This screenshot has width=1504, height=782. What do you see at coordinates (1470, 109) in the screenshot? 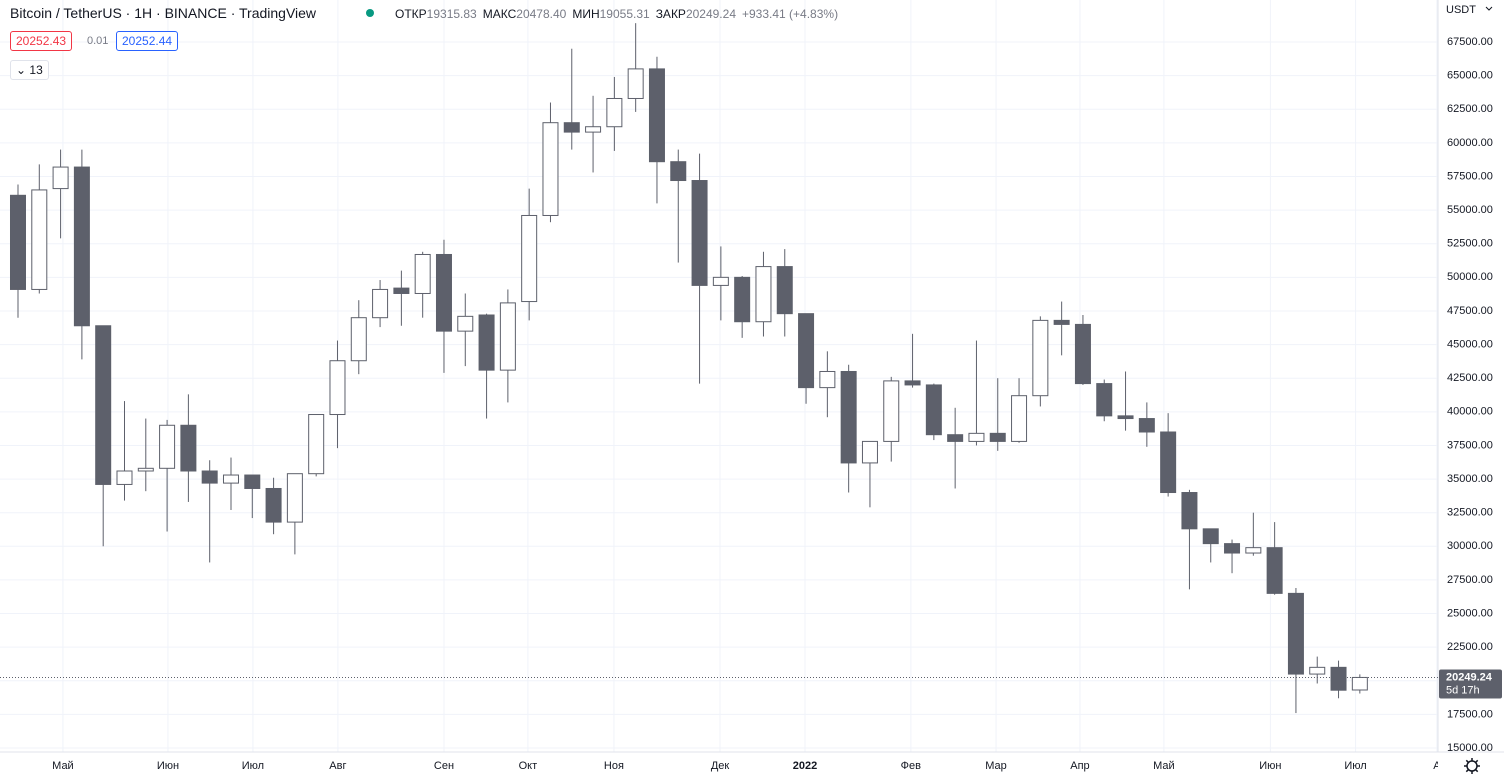
I see `y-tick-label: 62500.00` at bounding box center [1470, 109].